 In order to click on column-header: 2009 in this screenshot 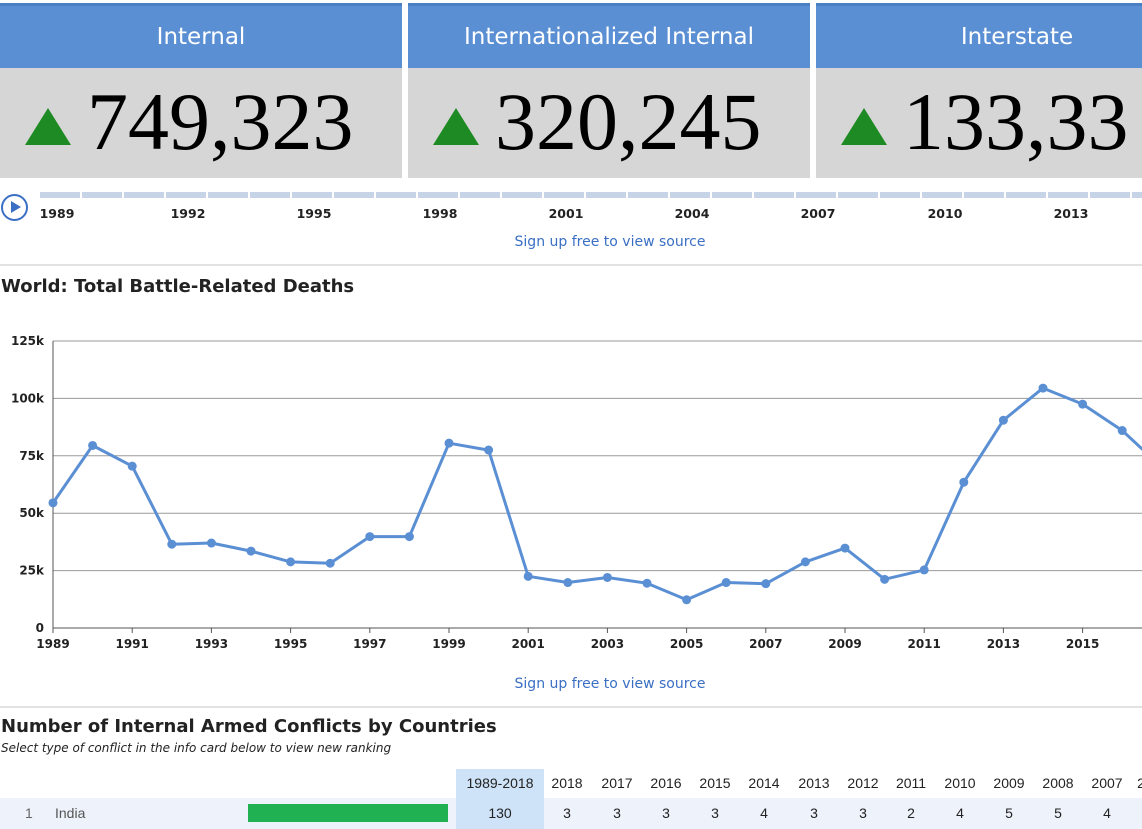, I will do `click(1009, 783)`.